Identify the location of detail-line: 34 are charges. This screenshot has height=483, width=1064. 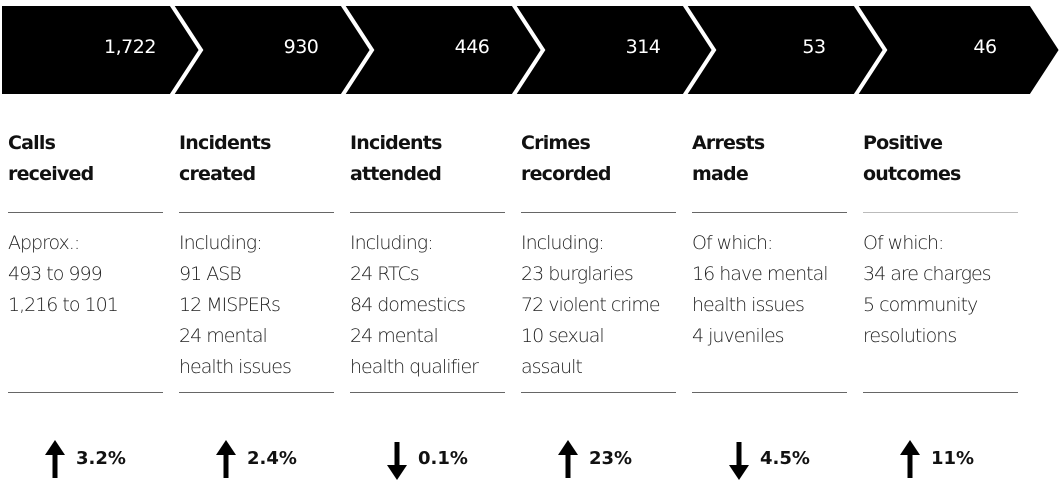
(927, 274).